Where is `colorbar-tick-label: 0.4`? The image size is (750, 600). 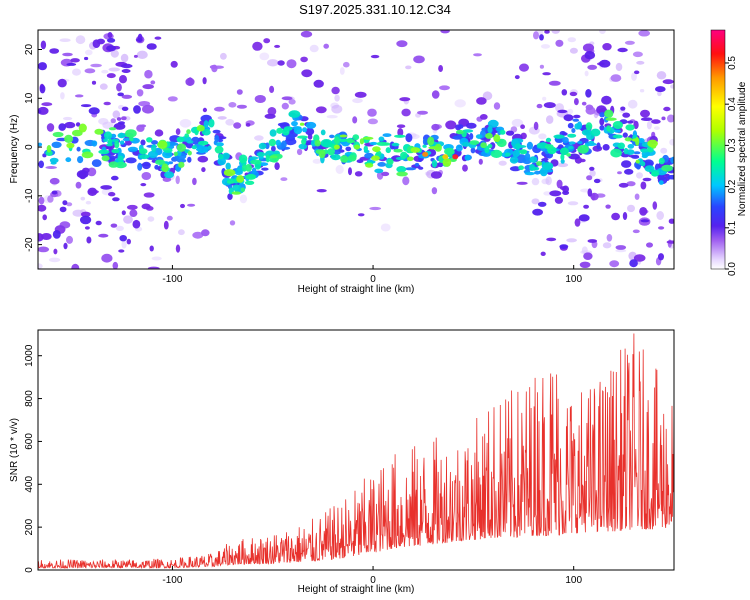 colorbar-tick-label: 0.4 is located at coordinates (732, 104).